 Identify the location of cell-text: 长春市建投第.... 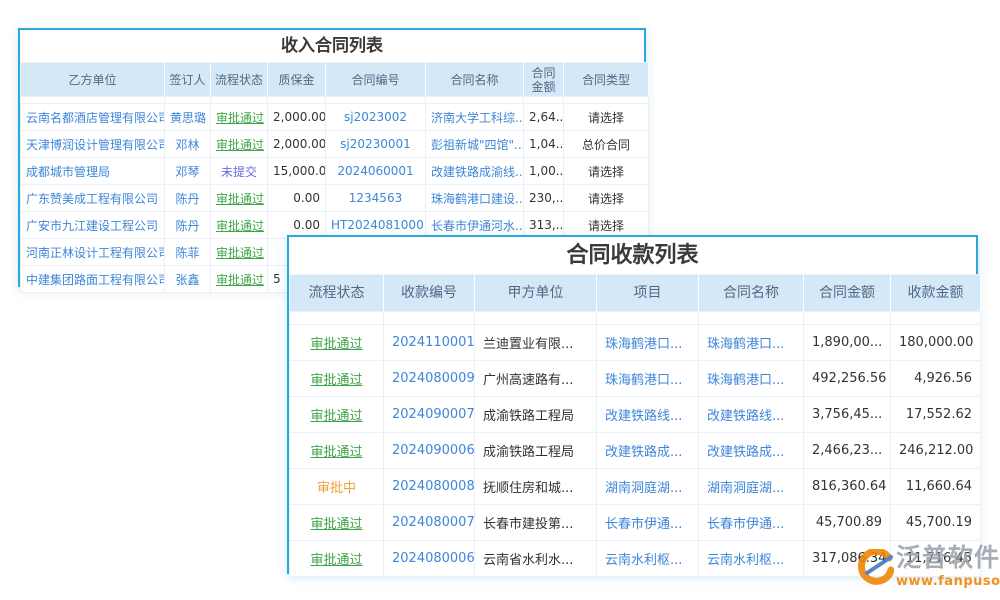
(535, 522).